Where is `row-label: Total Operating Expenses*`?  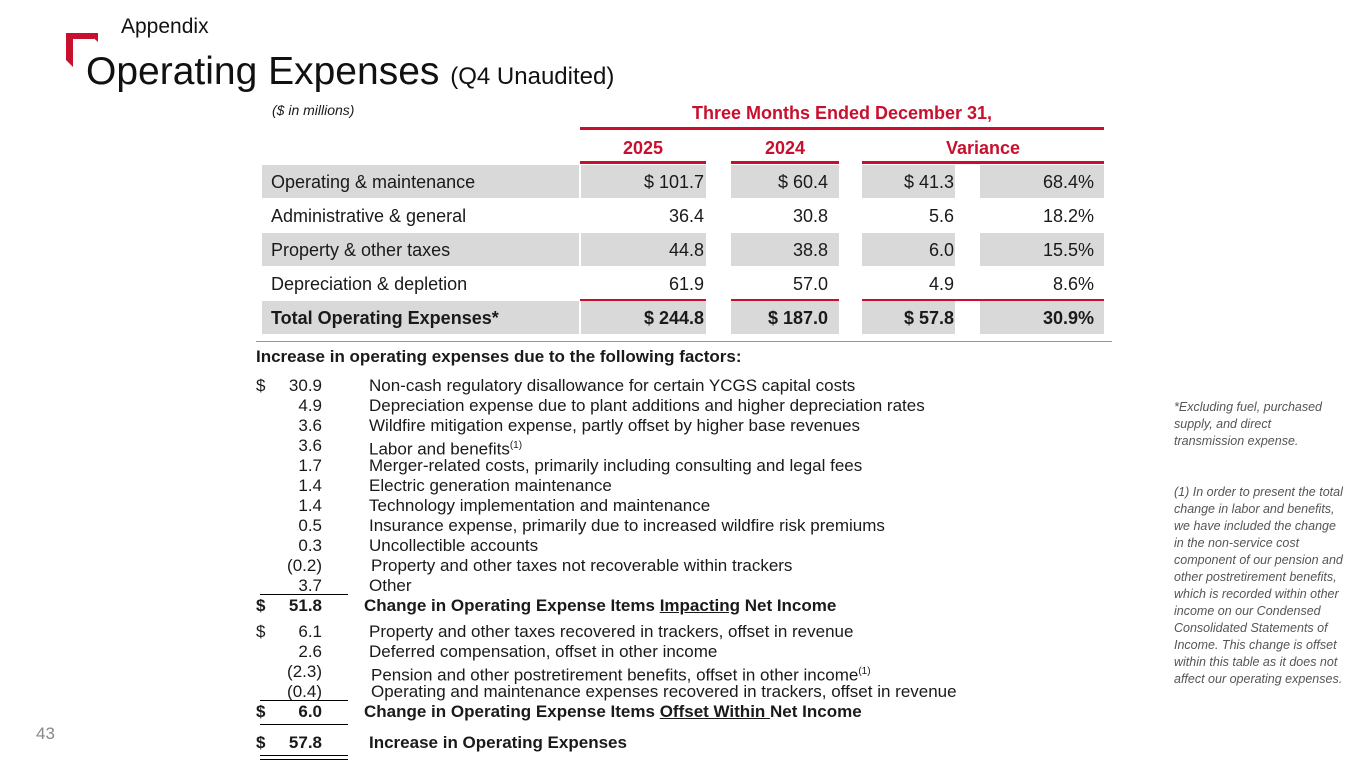 row-label: Total Operating Expenses* is located at coordinates (385, 318).